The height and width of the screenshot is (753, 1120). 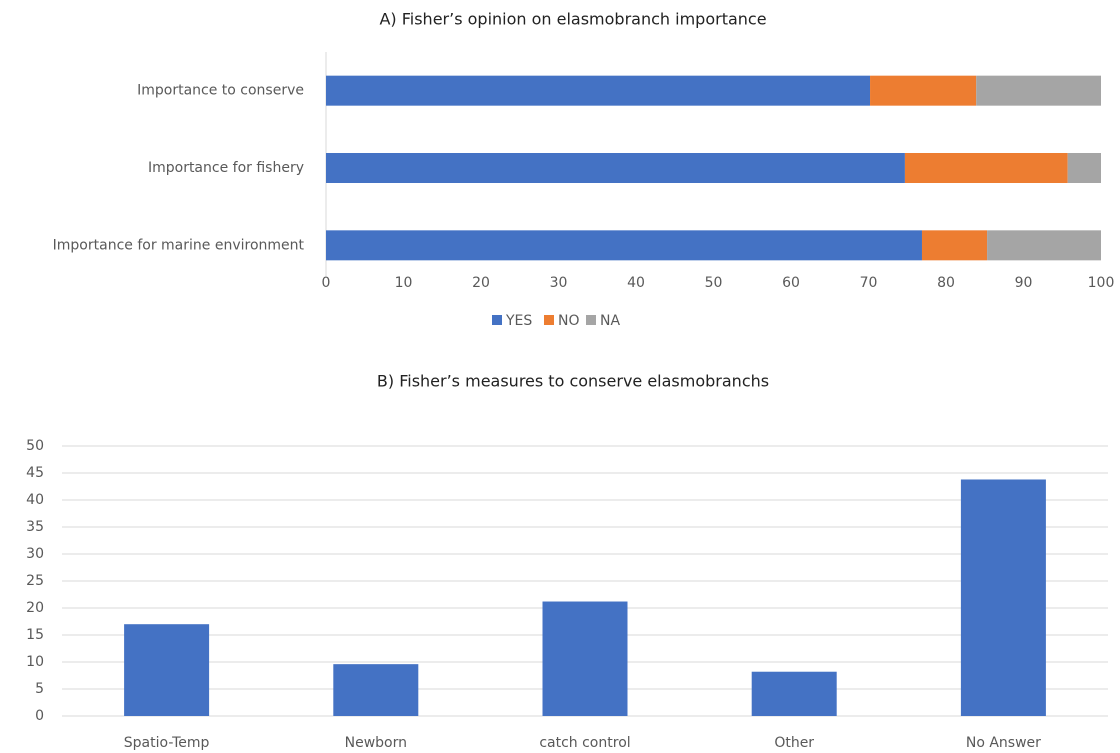 I want to click on x-tick-label: 60, so click(x=791, y=283).